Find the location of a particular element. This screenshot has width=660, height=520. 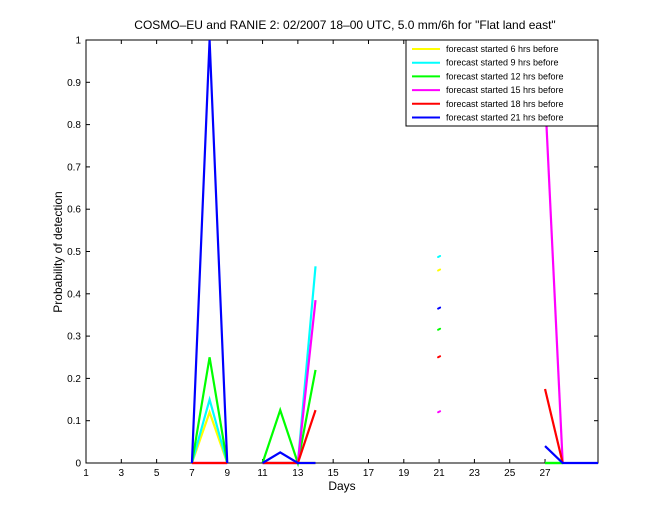

x-tick-label: 11 is located at coordinates (262, 473).